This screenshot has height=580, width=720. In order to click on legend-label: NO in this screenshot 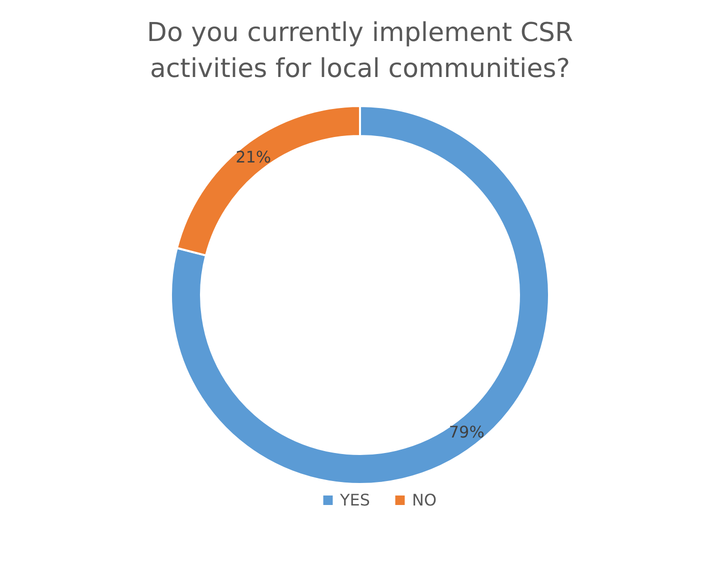, I will do `click(424, 500)`.